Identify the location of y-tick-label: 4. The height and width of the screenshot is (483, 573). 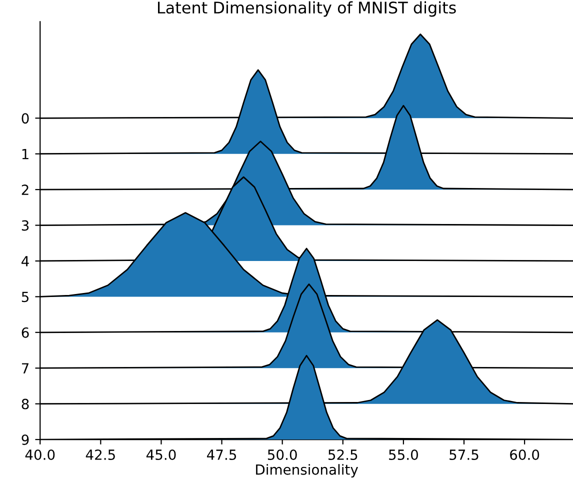
(25, 261).